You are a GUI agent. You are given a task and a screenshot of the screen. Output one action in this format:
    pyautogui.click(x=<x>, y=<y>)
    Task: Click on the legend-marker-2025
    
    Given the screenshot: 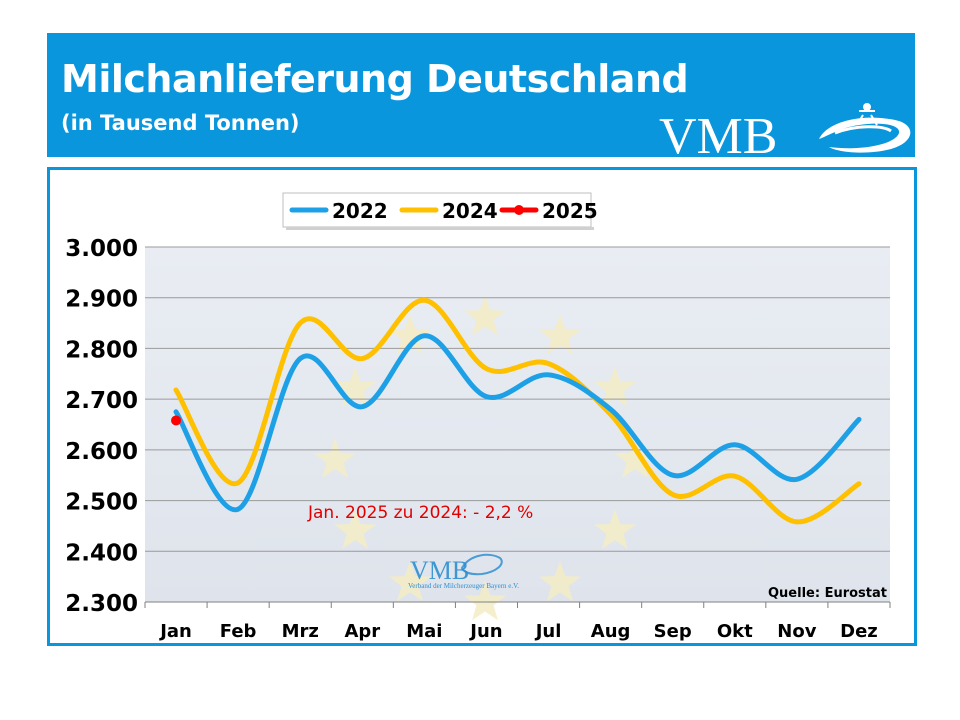 What is the action you would take?
    pyautogui.click(x=519, y=210)
    